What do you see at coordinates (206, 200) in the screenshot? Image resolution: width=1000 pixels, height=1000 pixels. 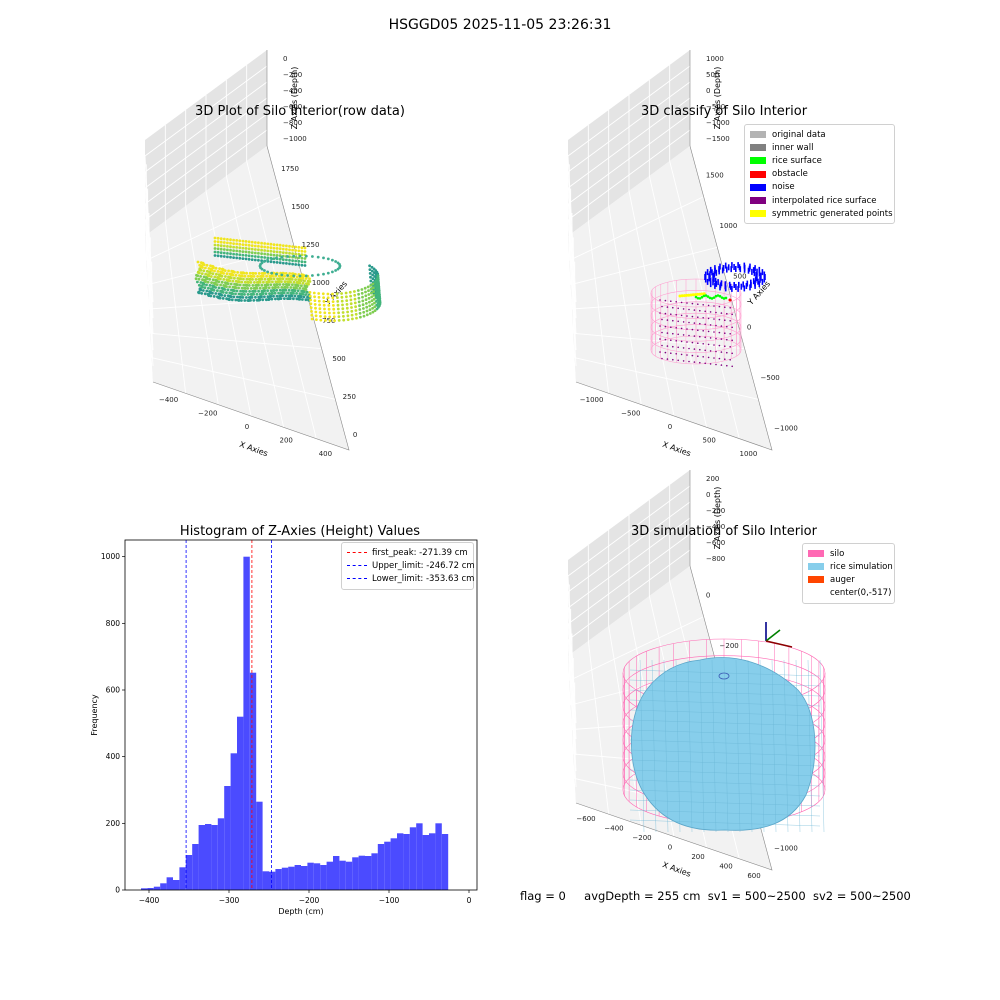 I see `grid-line` at bounding box center [206, 200].